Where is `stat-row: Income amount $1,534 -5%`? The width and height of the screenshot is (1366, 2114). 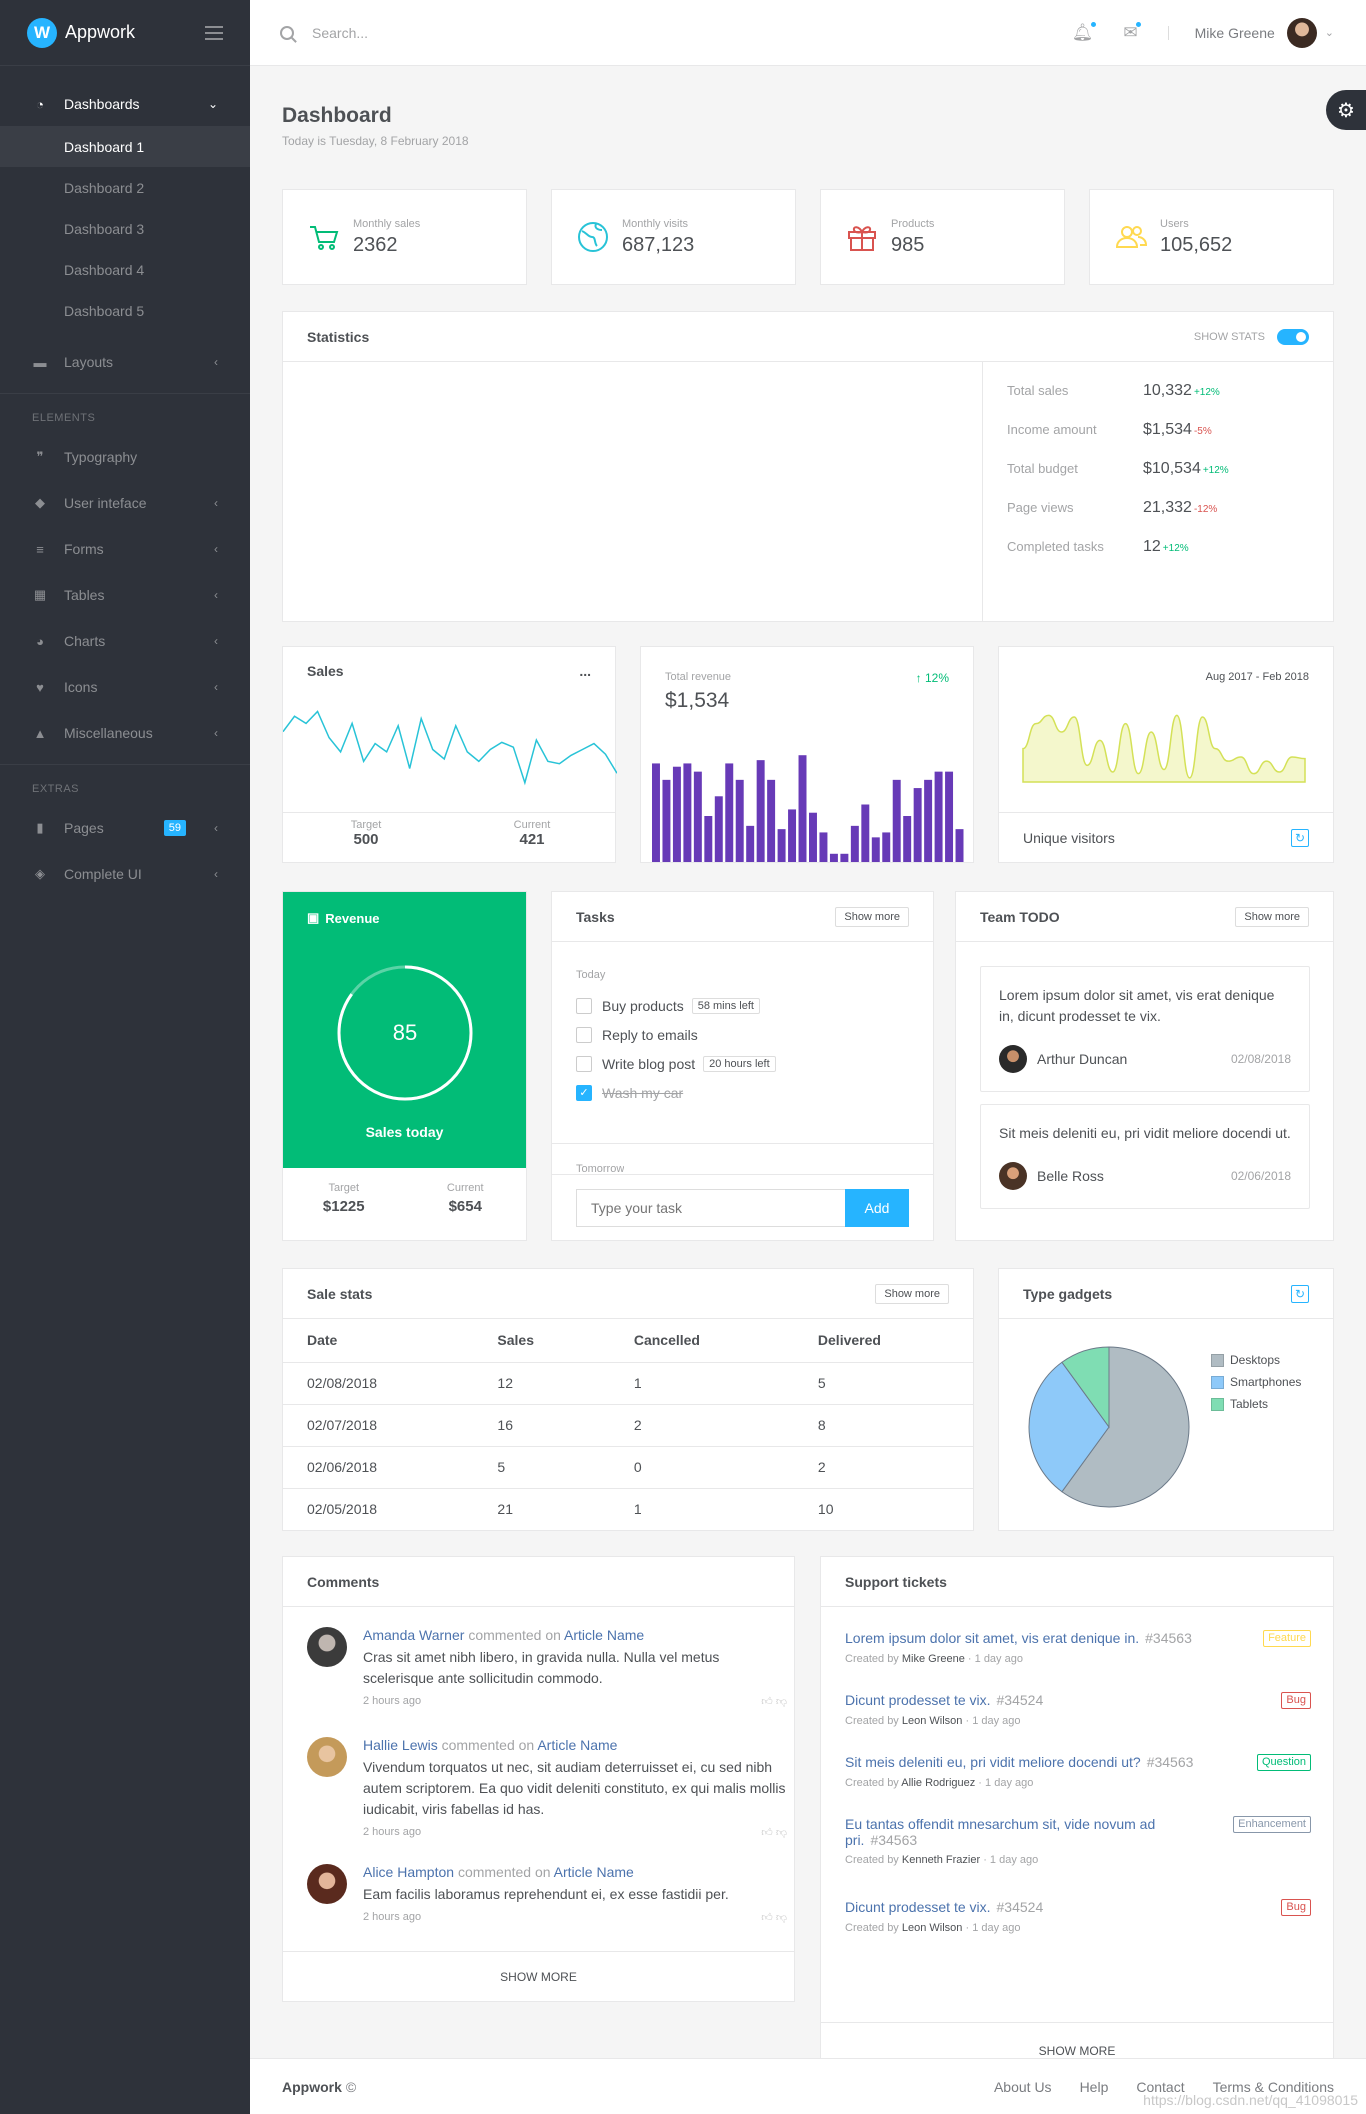
stat-row: Income amount $1,534 -5% is located at coordinates (1170, 440).